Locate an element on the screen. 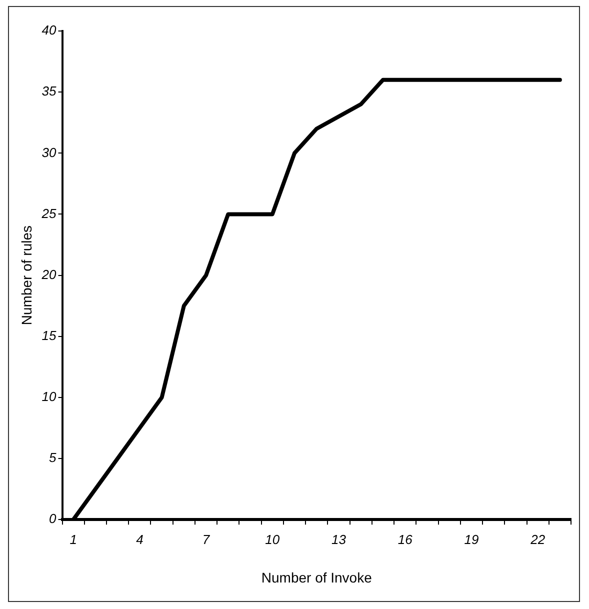 The image size is (589, 609). x-tick-label: 16 is located at coordinates (406, 540).